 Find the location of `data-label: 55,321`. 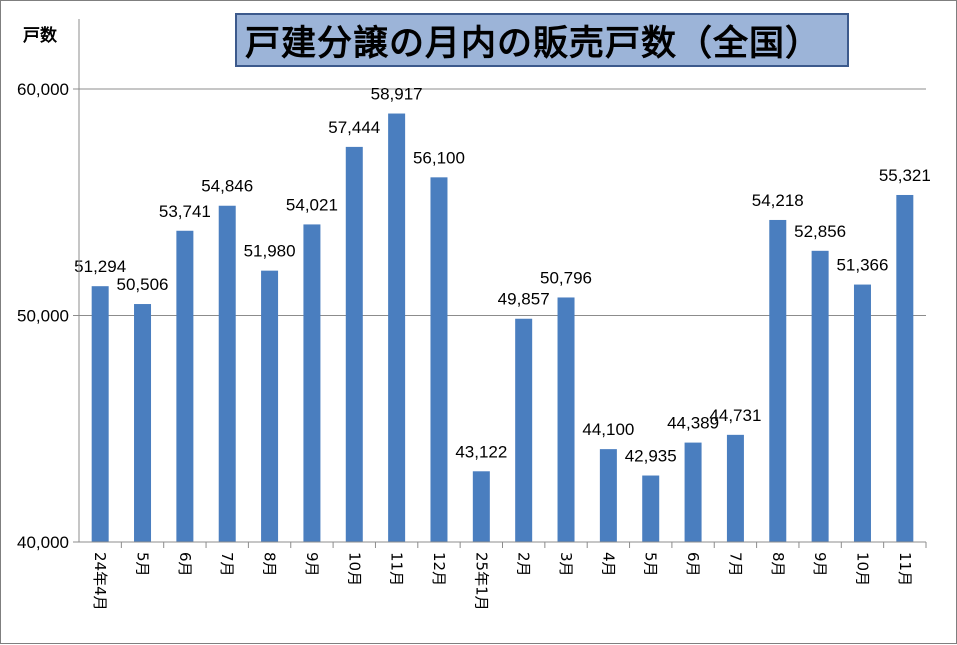

data-label: 55,321 is located at coordinates (905, 175).